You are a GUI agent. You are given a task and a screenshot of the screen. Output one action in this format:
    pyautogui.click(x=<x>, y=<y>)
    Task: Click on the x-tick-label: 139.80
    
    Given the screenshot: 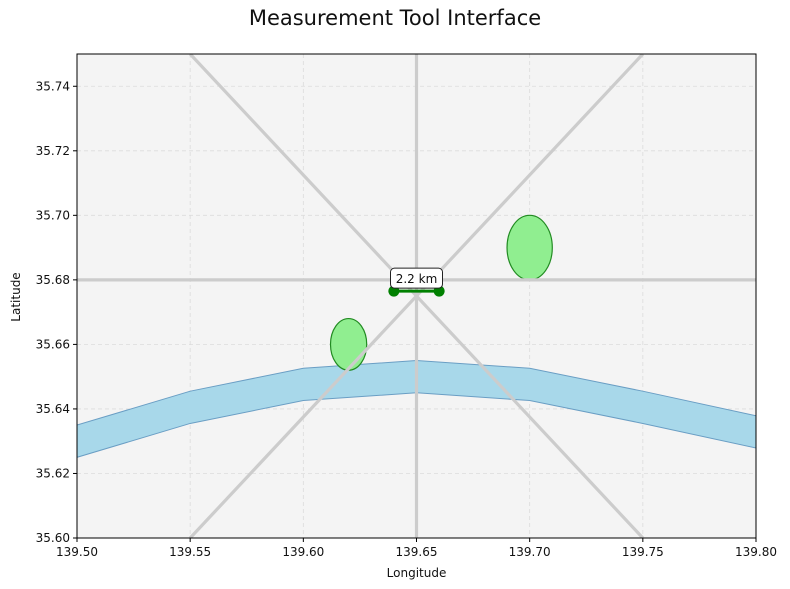 What is the action you would take?
    pyautogui.click(x=756, y=552)
    